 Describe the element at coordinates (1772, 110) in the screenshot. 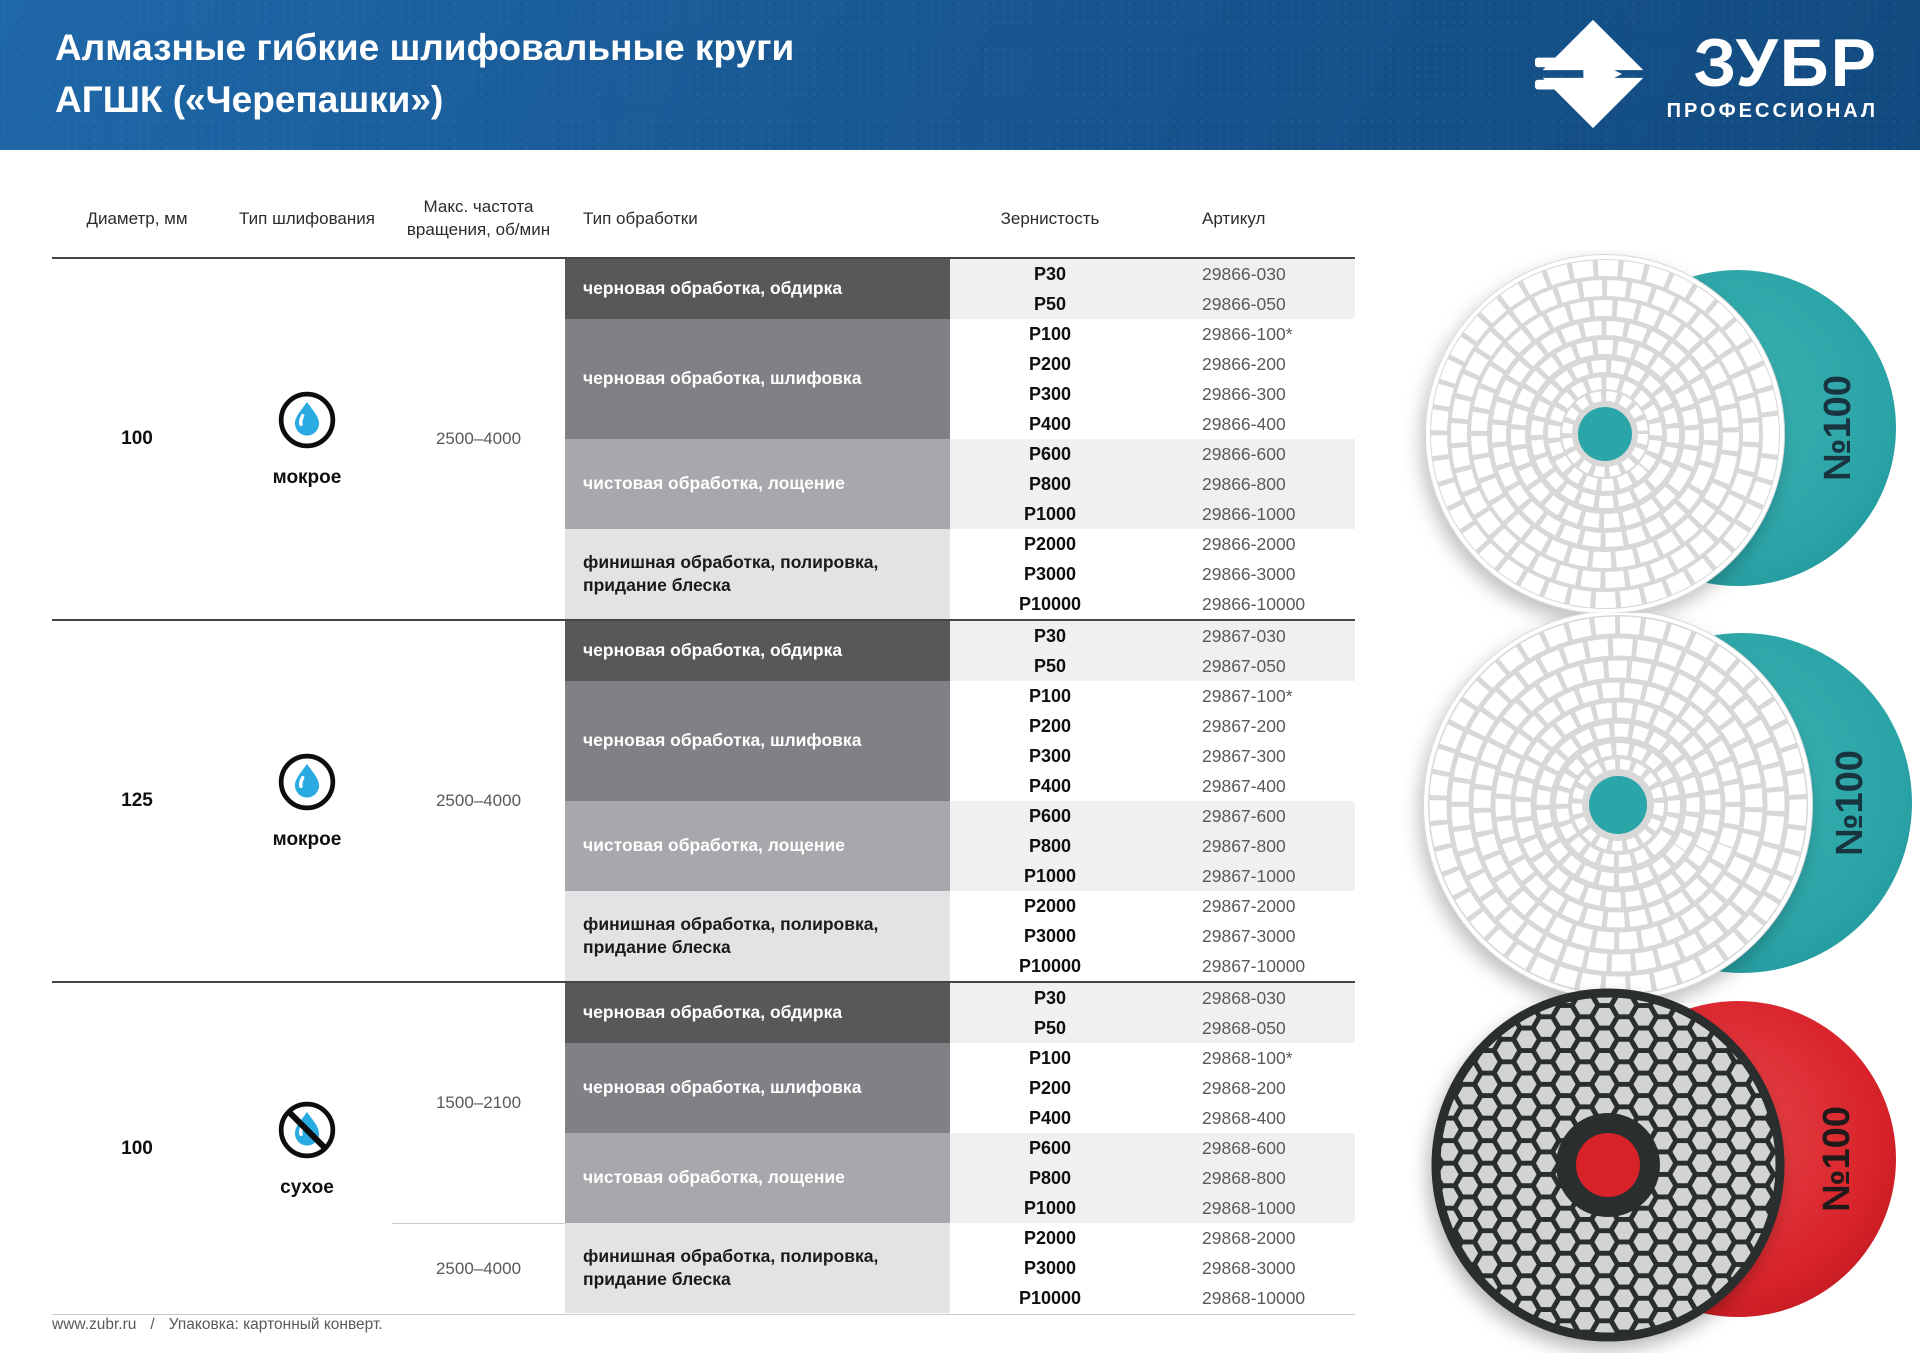

I see `brand-subtitle: ПРОФЕССИОНАЛ` at that location.